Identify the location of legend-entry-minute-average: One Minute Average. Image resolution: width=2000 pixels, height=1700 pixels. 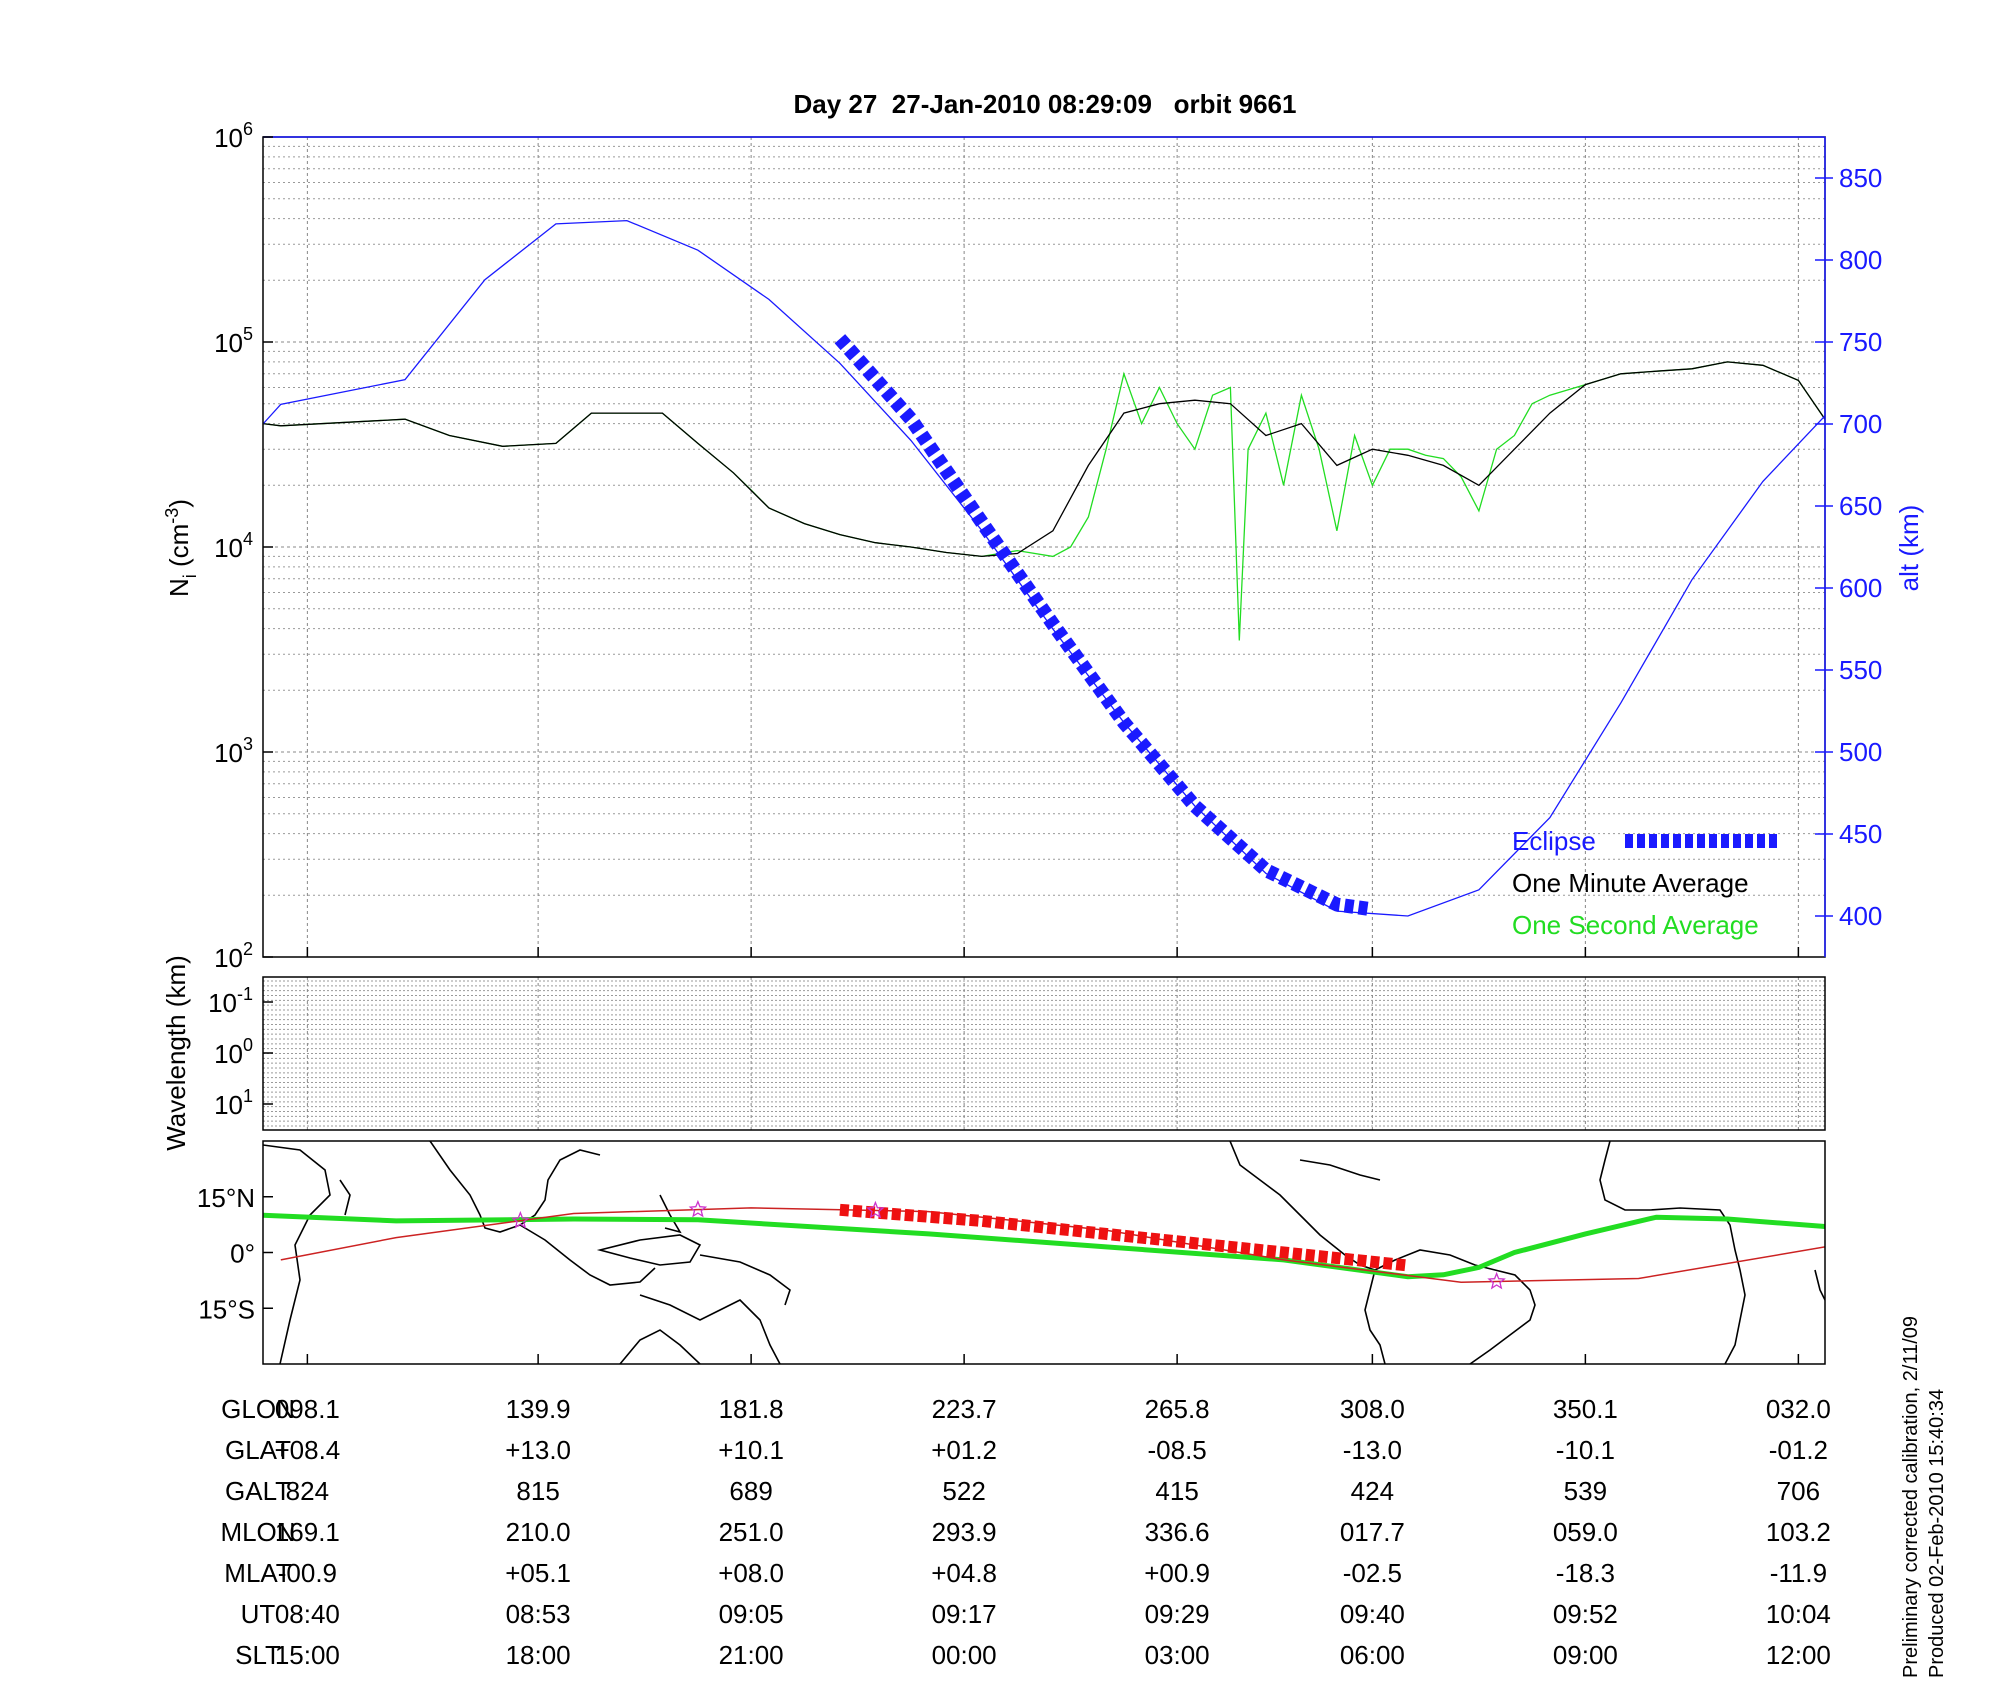
(1630, 883).